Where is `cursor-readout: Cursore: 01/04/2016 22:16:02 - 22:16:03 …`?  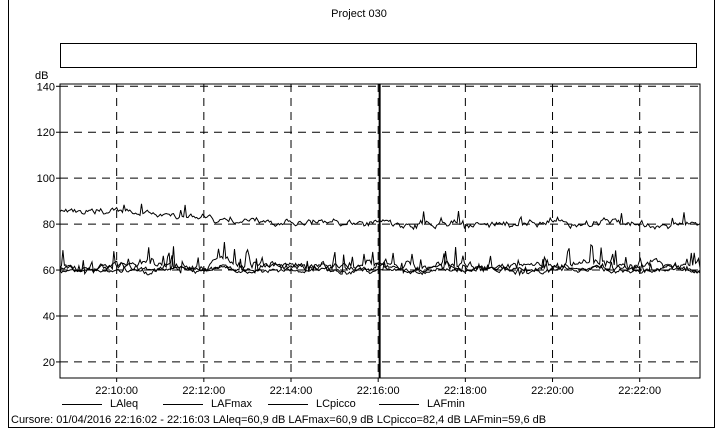 cursor-readout: Cursore: 01/04/2016 22:16:02 - 22:16:03 … is located at coordinates (279, 420).